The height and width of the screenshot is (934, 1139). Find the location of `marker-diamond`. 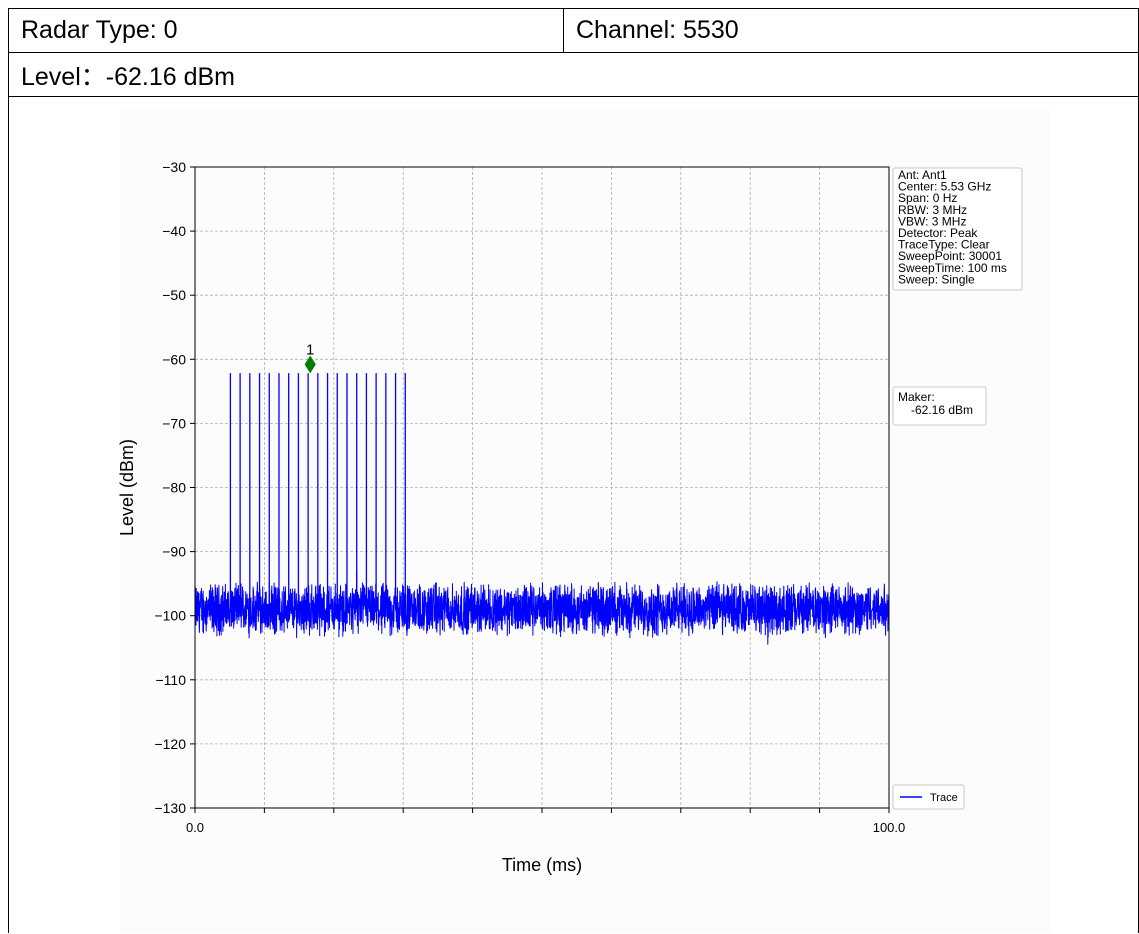

marker-diamond is located at coordinates (310, 364).